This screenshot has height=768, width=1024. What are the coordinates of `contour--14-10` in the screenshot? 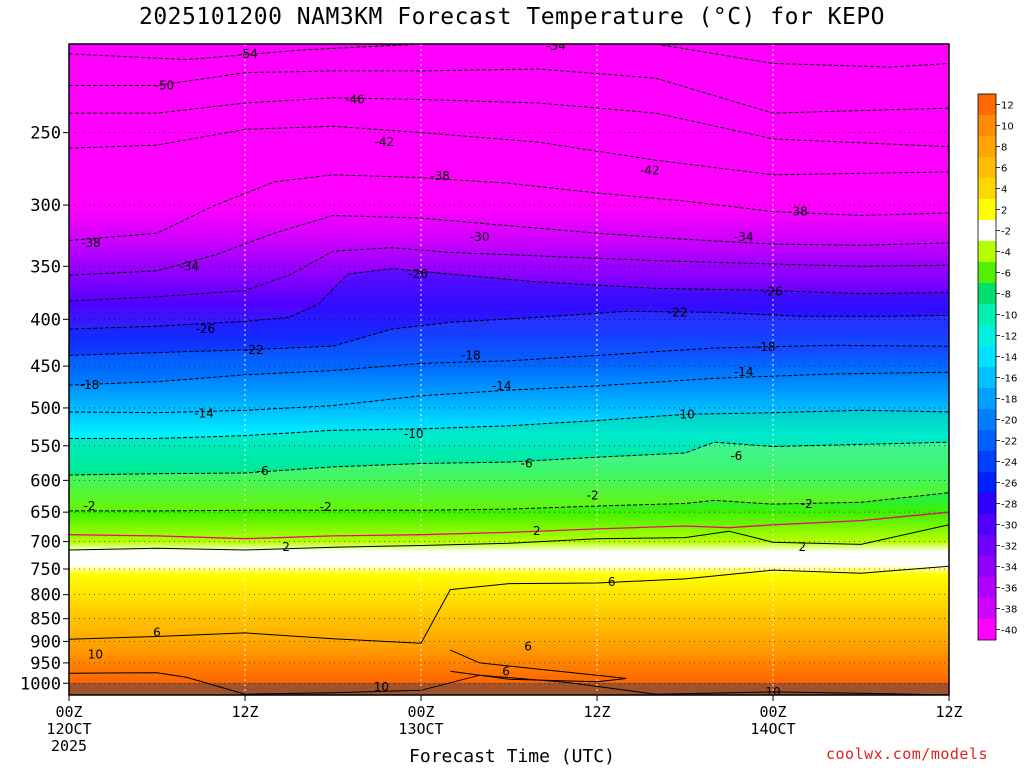 It's located at (509, 392).